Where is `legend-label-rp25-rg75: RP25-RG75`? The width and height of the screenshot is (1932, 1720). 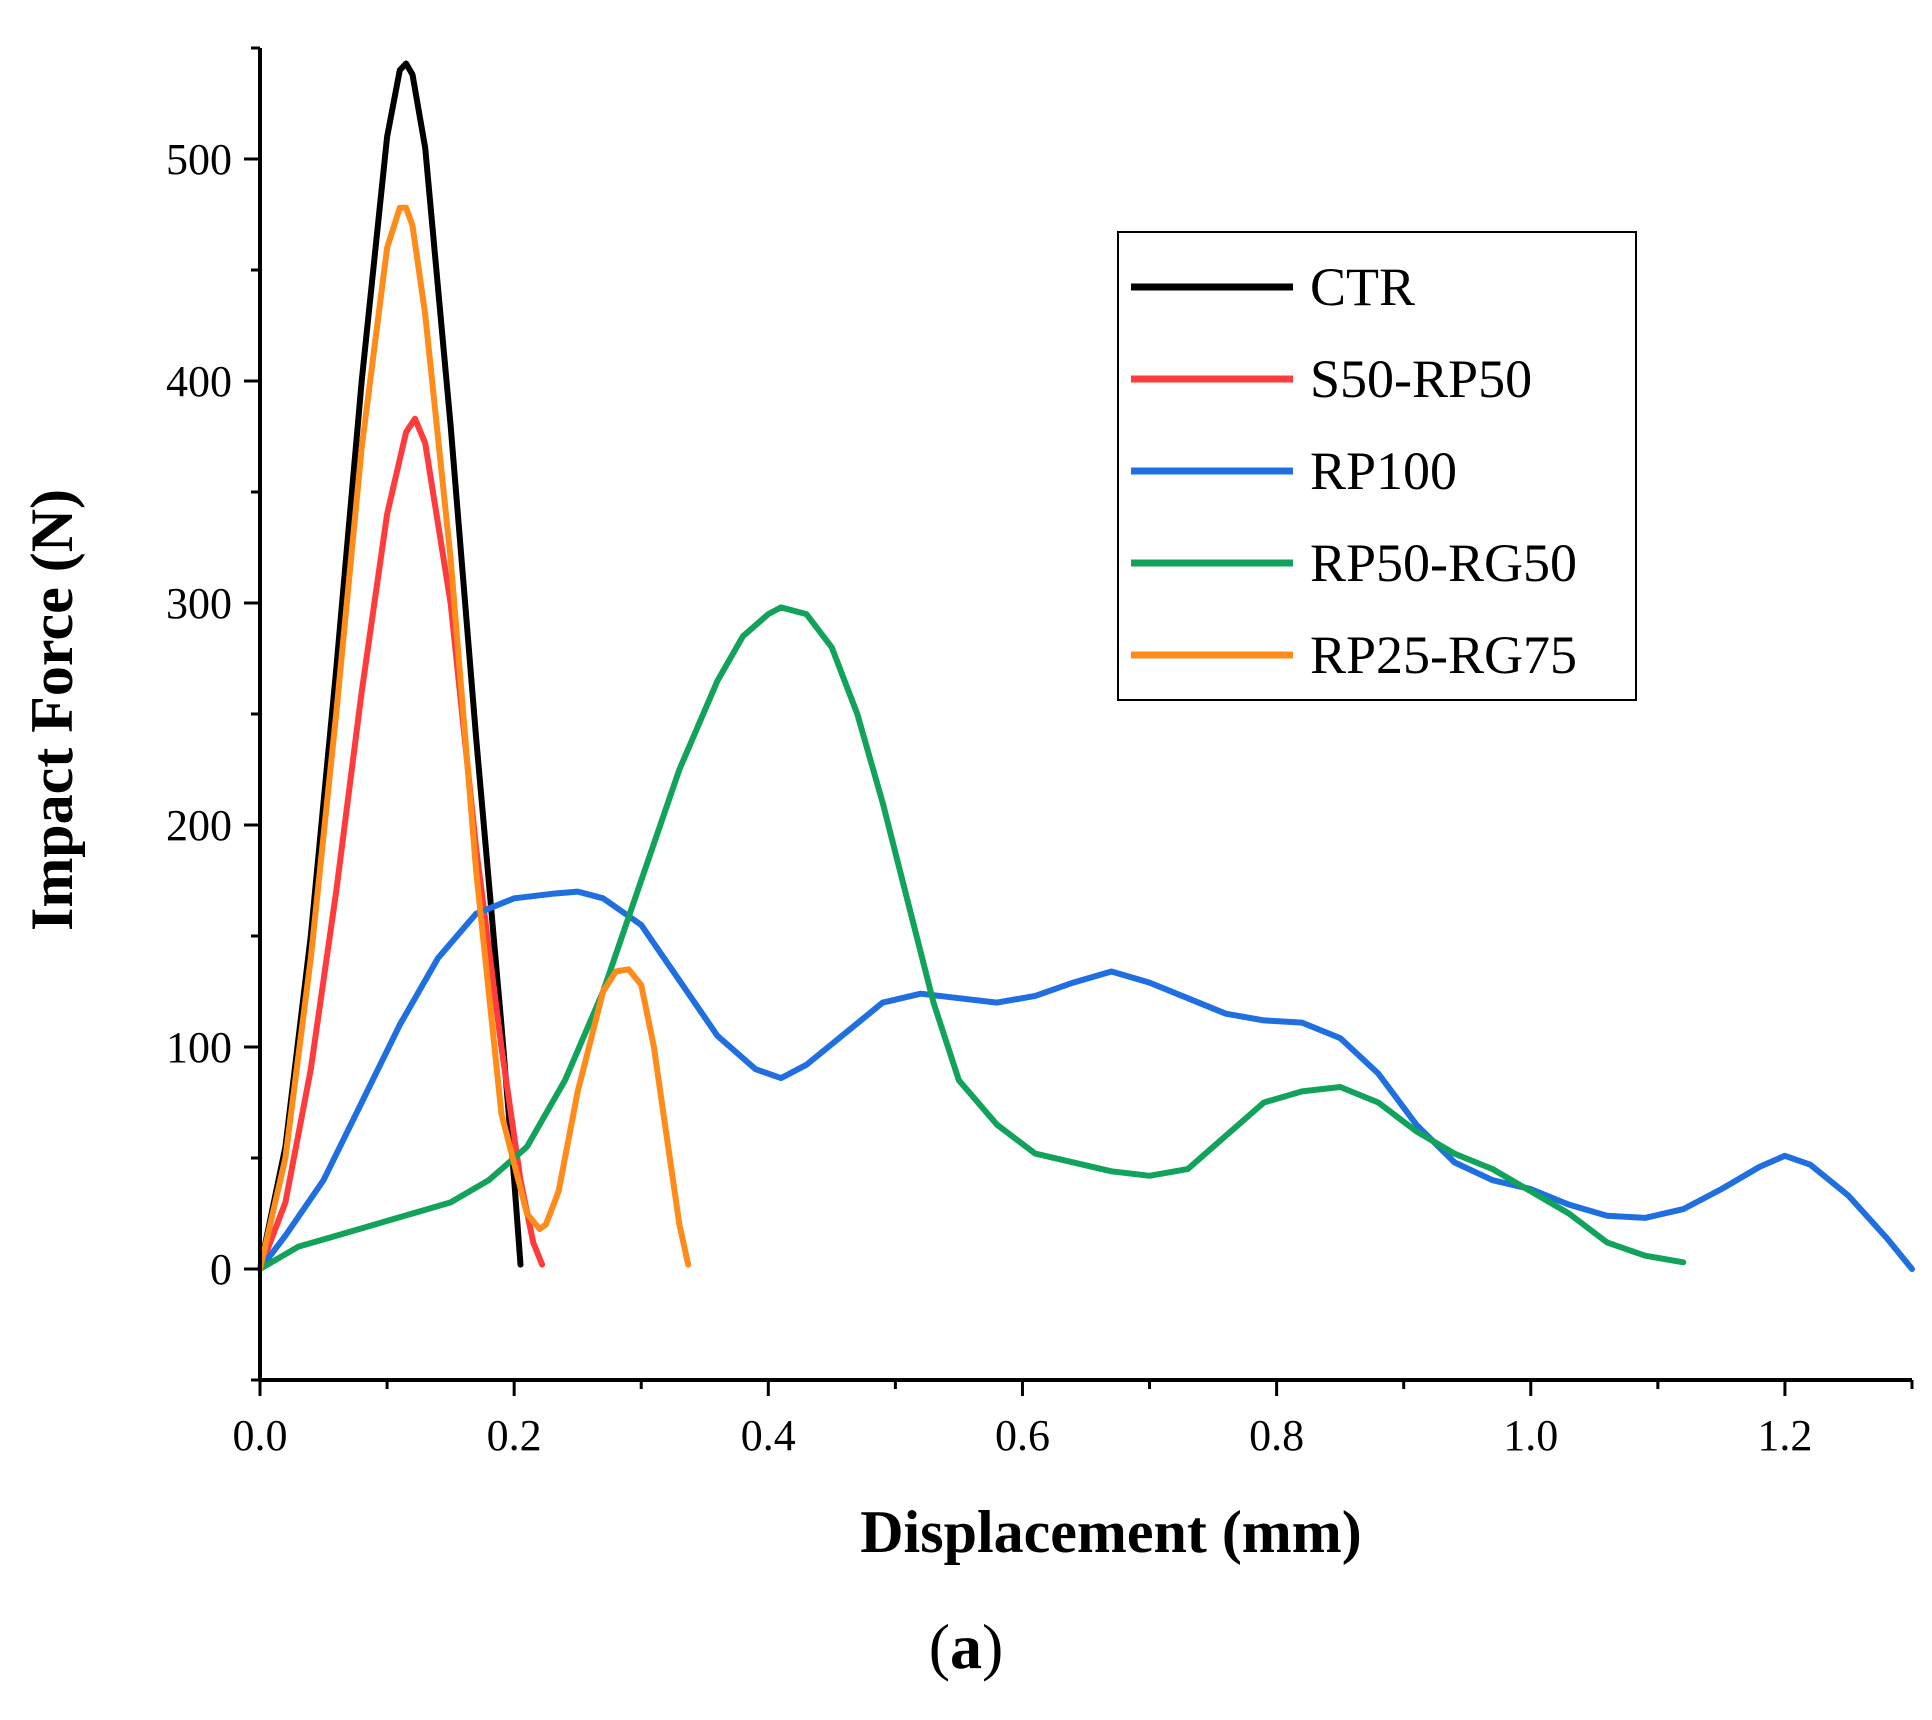 legend-label-rp25-rg75: RP25-RG75 is located at coordinates (1443, 655).